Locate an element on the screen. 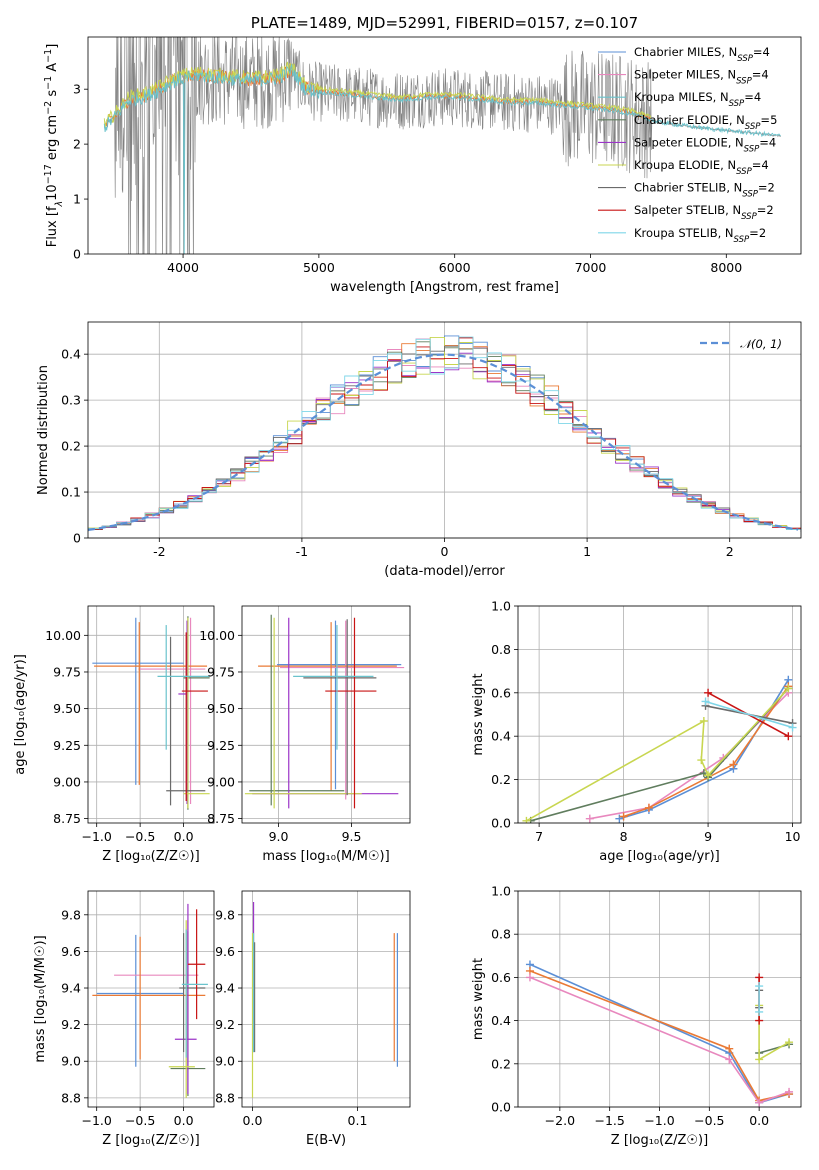  x-tick-label: 9 is located at coordinates (708, 836).